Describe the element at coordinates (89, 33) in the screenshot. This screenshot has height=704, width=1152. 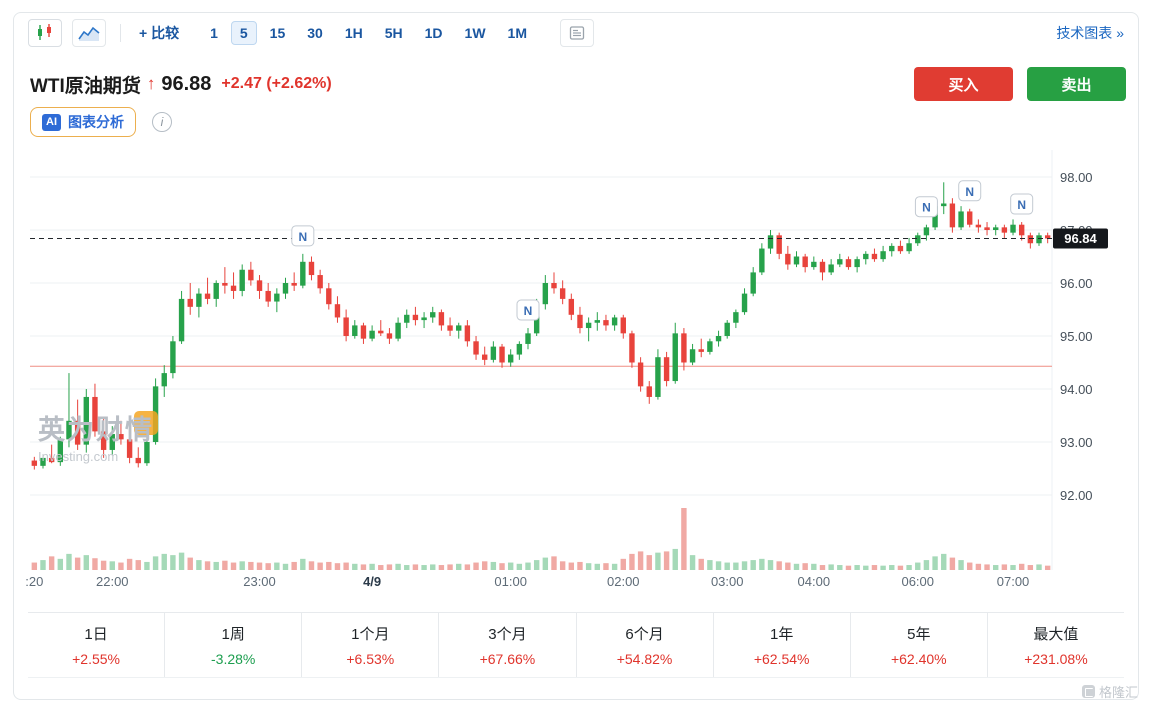
I see `line-chart-icon` at that location.